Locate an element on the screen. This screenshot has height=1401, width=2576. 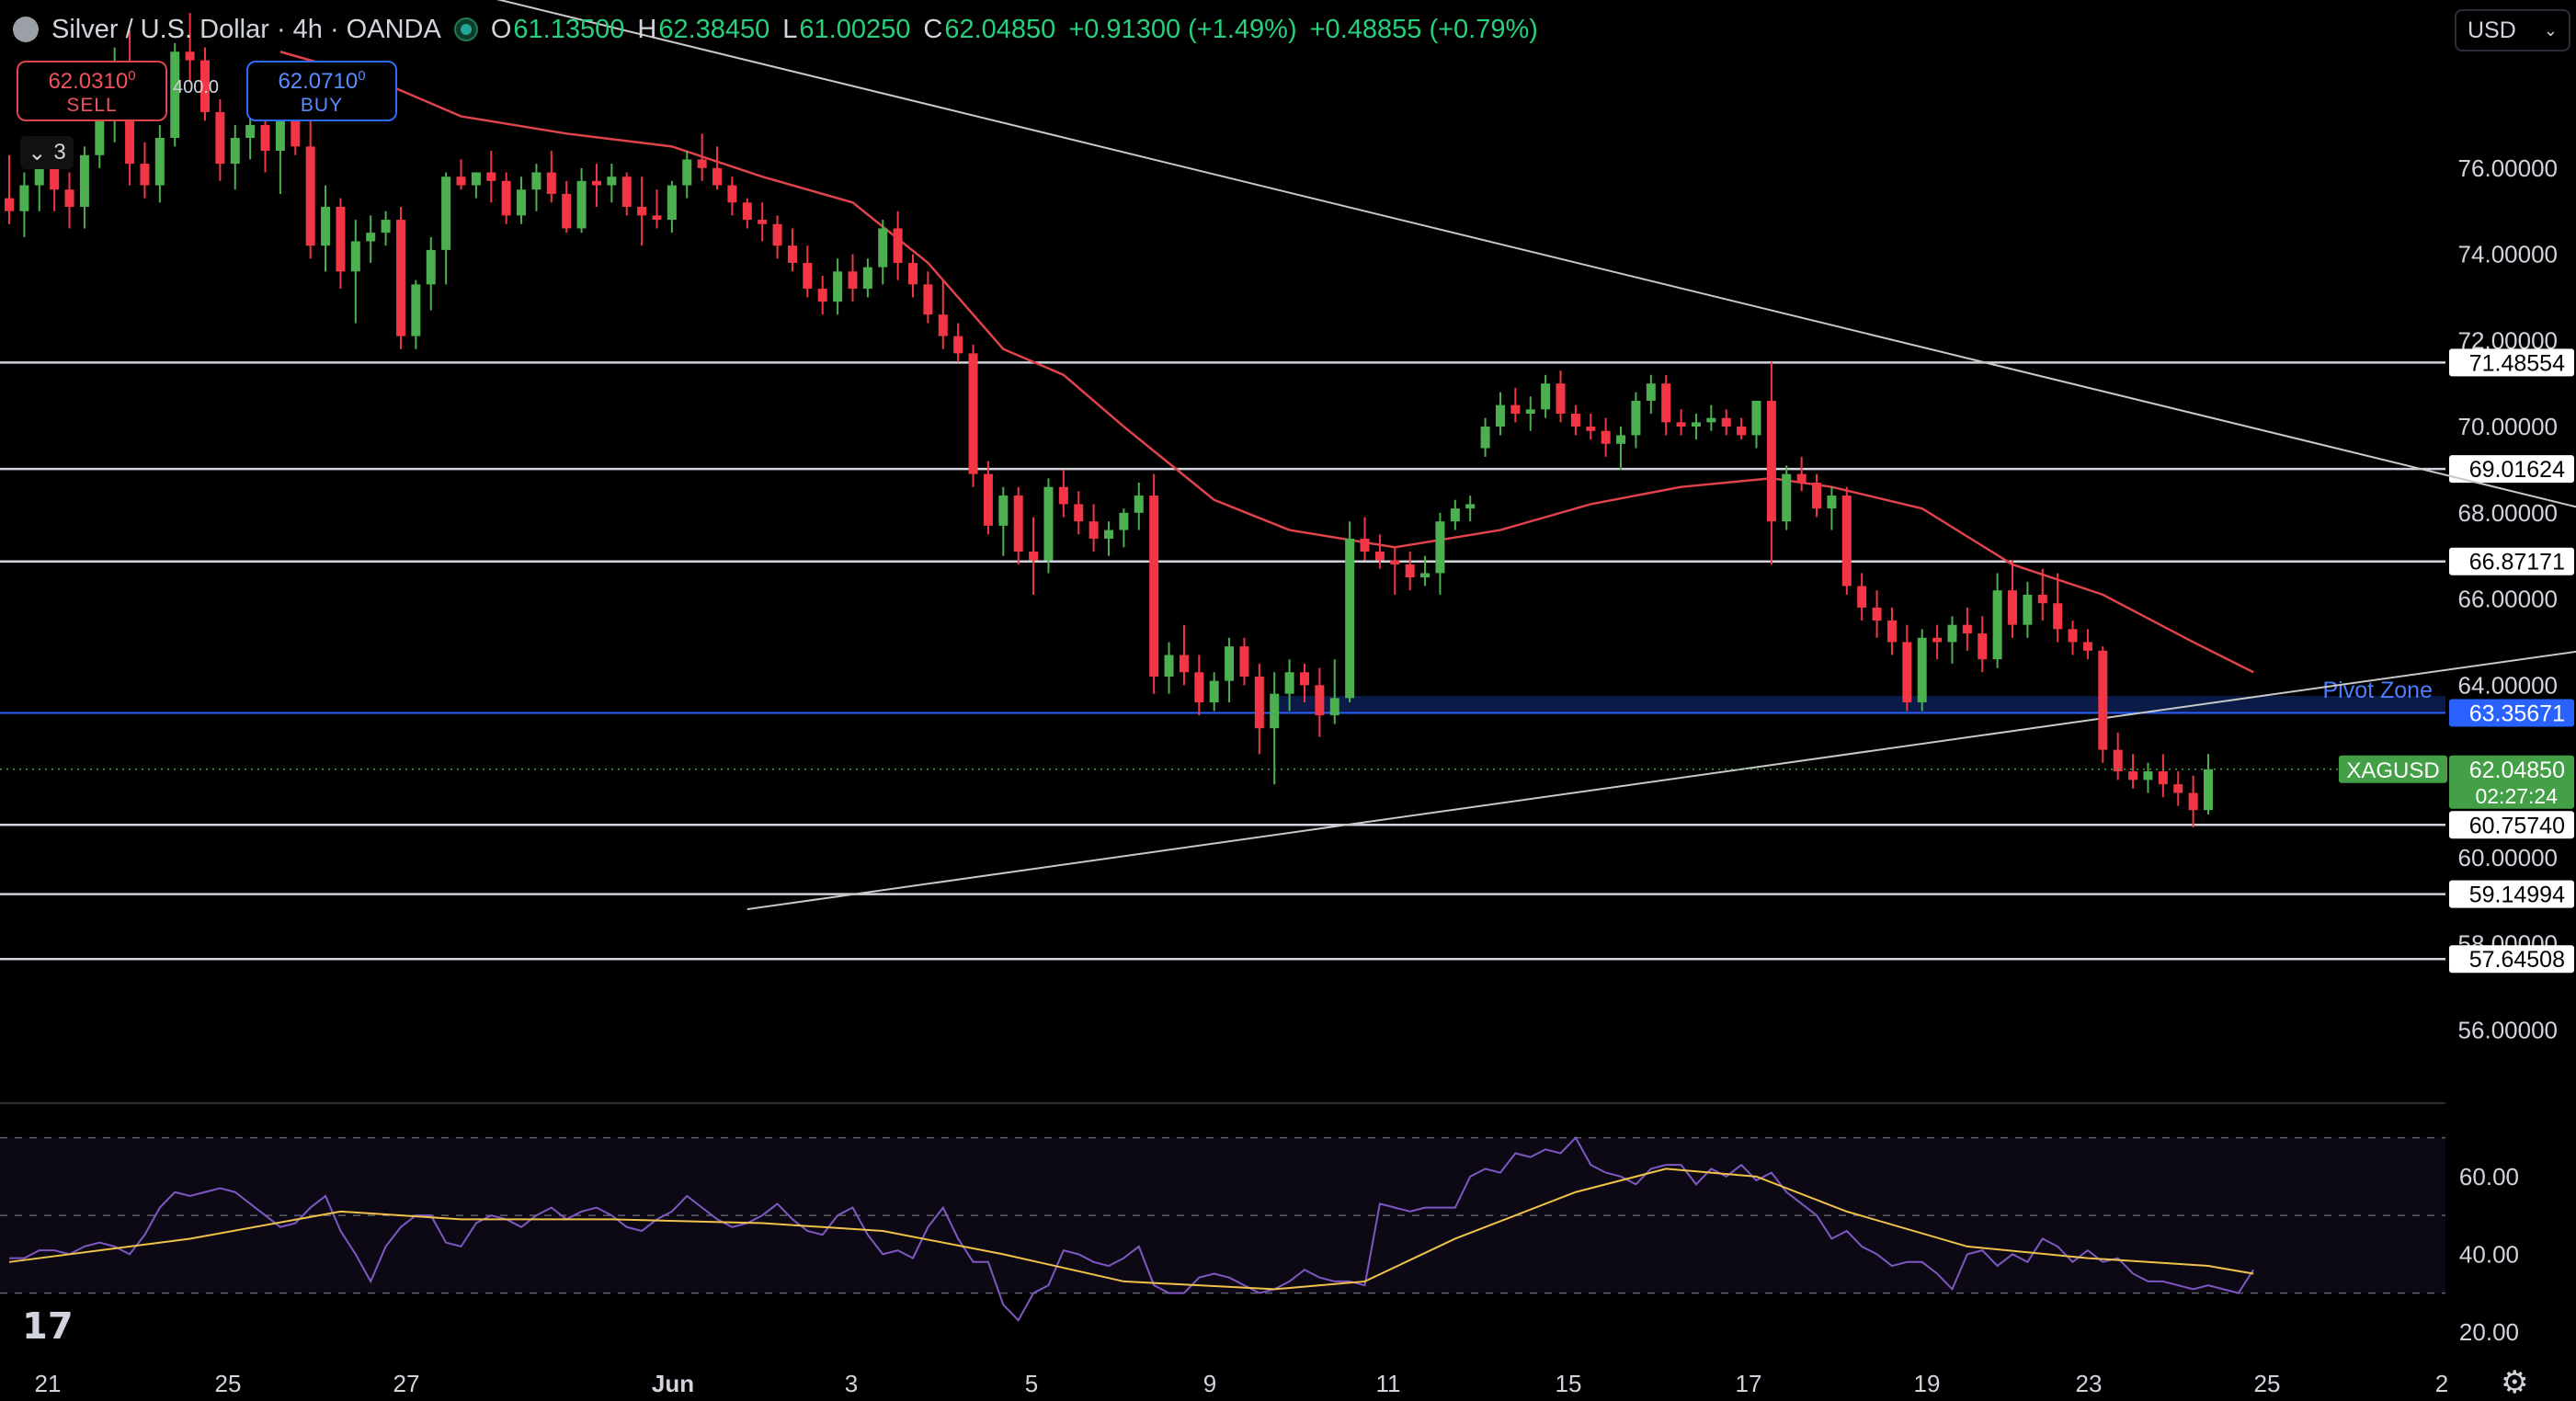
bar-countdown-label: 02:27:24 is located at coordinates (2516, 796).